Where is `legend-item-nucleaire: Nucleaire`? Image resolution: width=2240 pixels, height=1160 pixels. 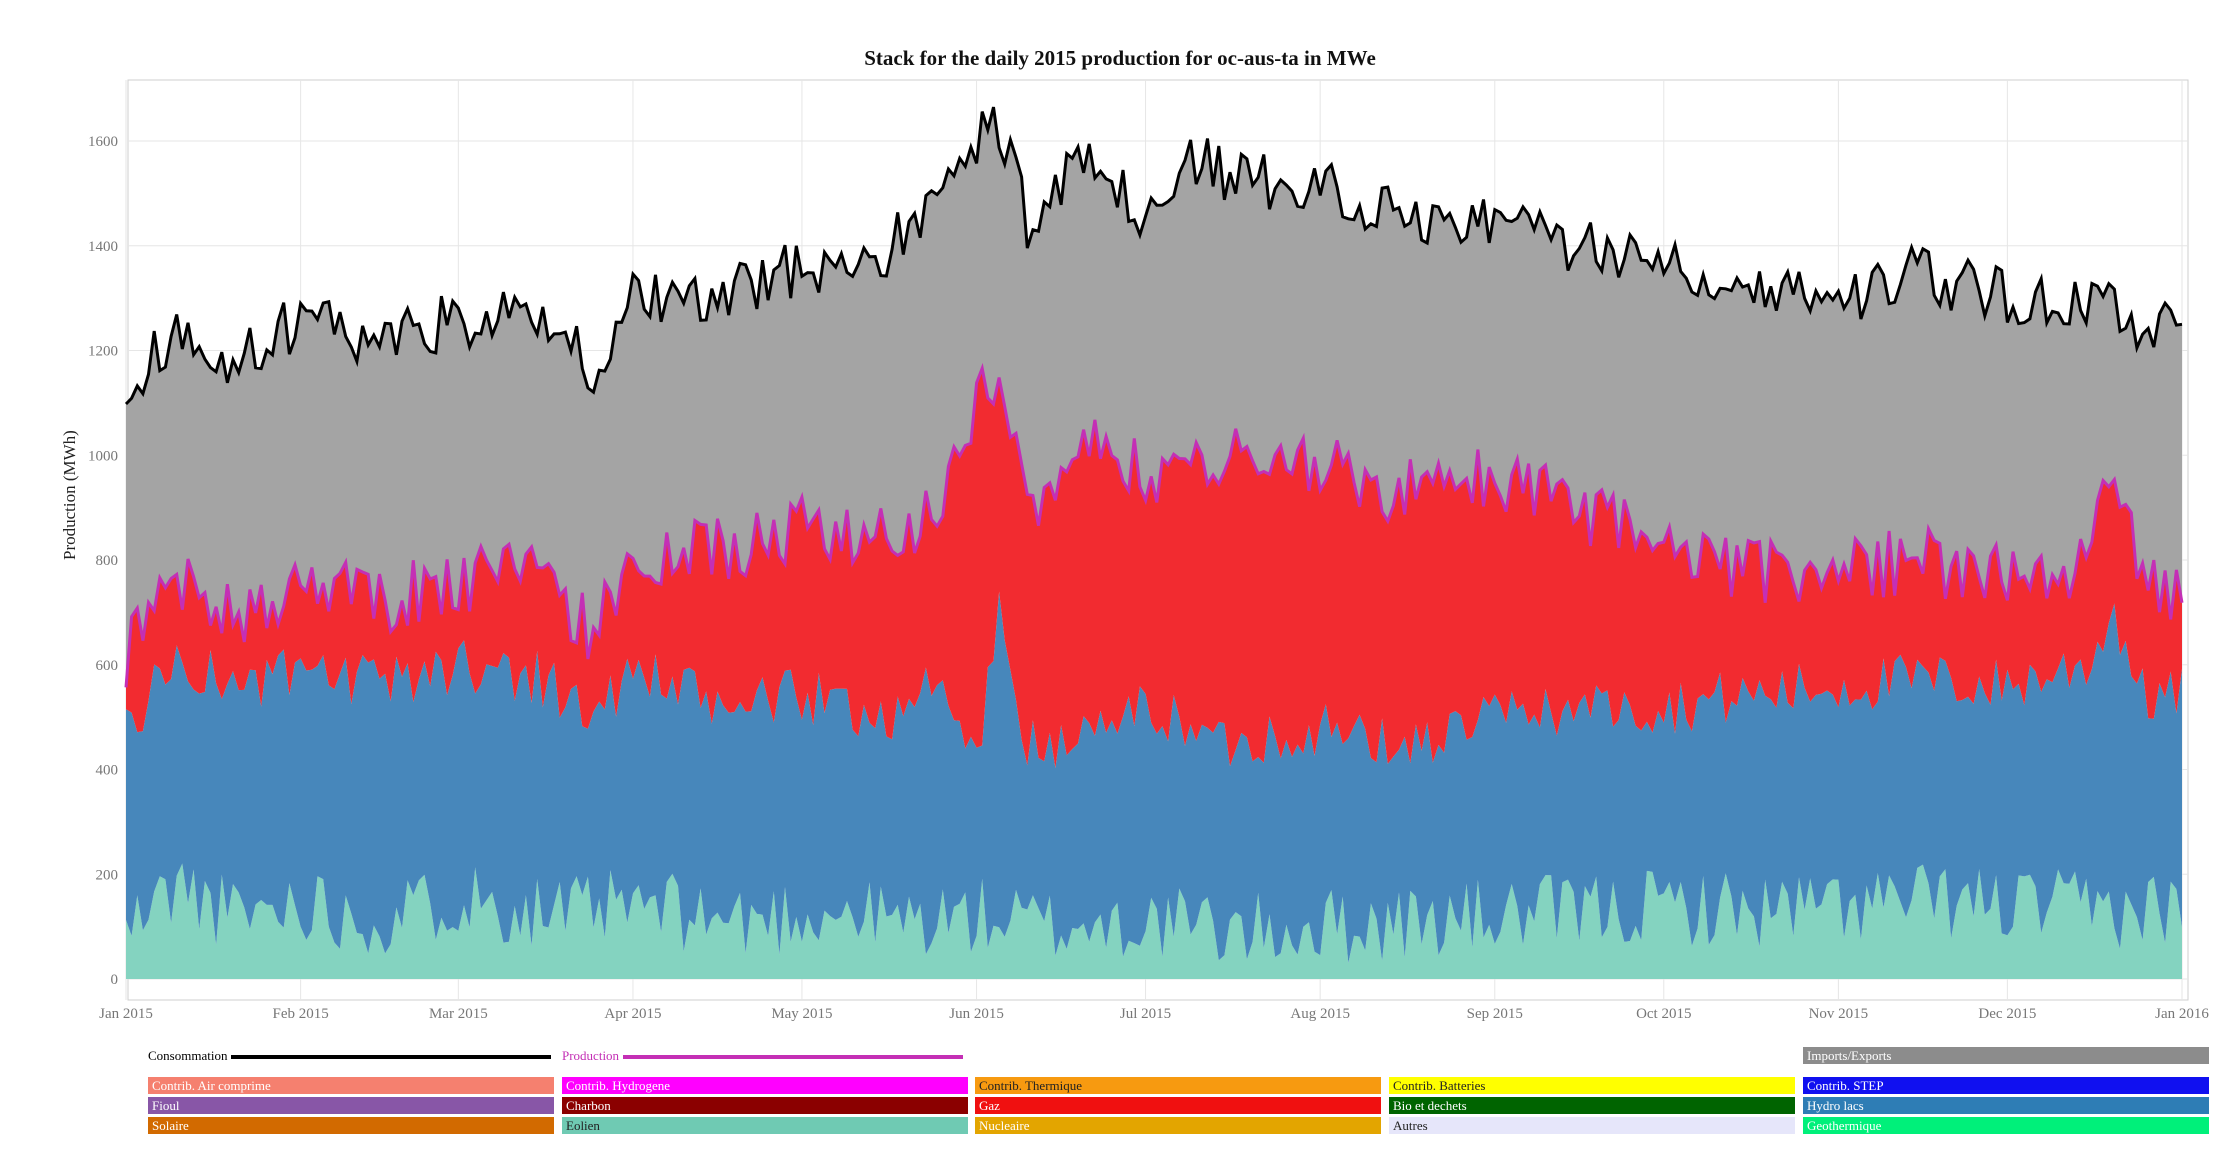 legend-item-nucleaire: Nucleaire is located at coordinates (1178, 1125).